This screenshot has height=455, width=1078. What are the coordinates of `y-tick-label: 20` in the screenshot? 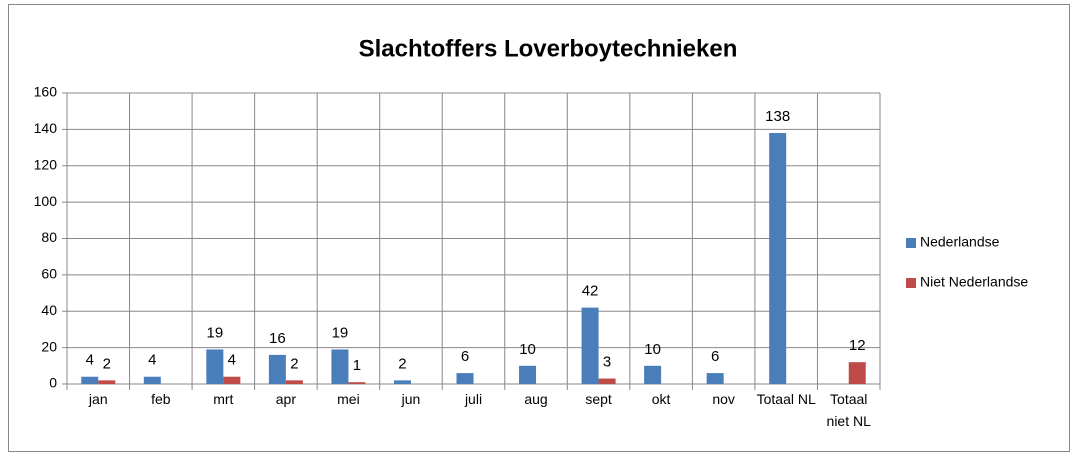 It's located at (49, 346).